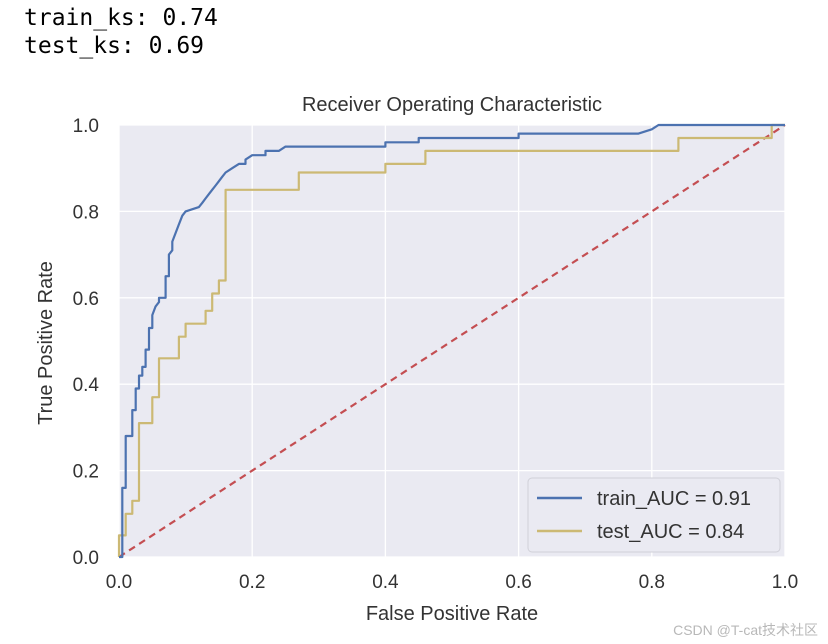 This screenshot has width=828, height=644. What do you see at coordinates (452, 614) in the screenshot?
I see `x-axis-label: False Positive Rate` at bounding box center [452, 614].